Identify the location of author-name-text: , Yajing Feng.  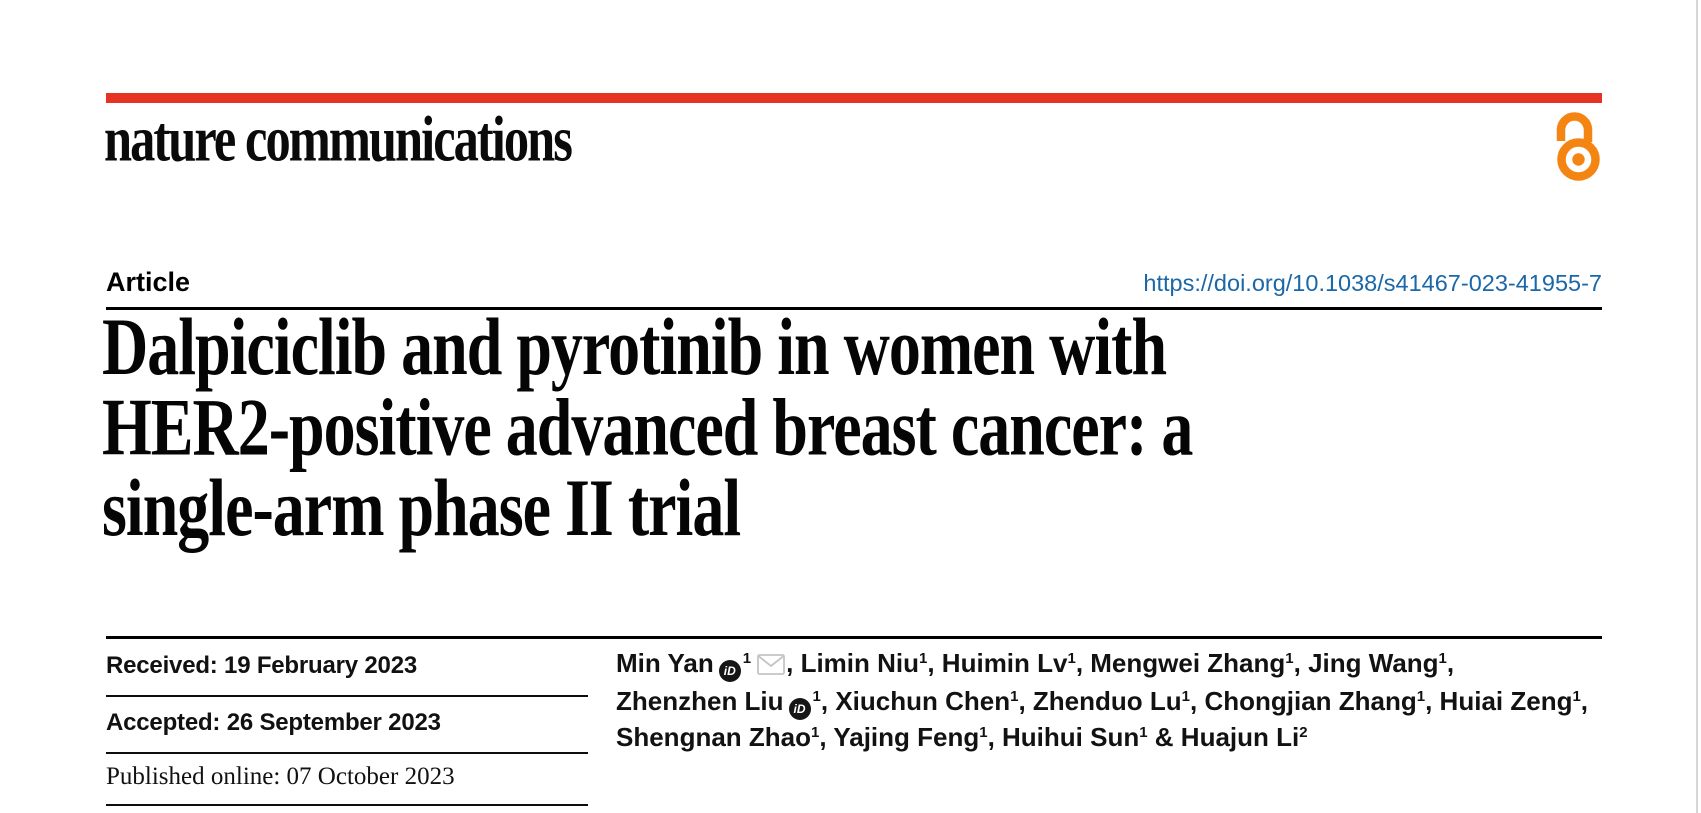
(899, 736).